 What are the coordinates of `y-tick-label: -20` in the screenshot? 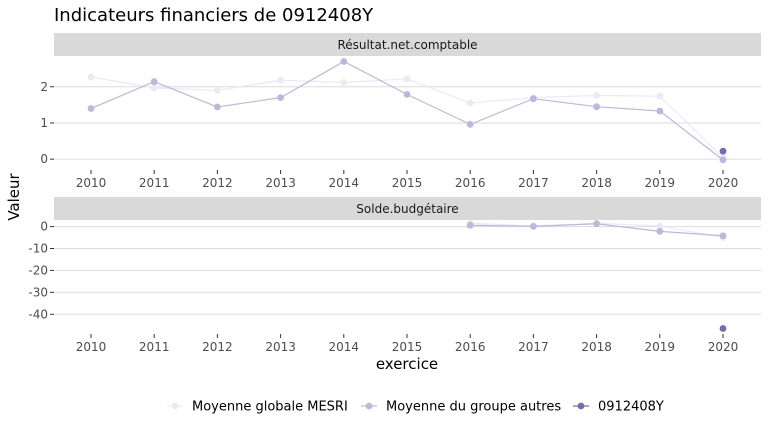 It's located at (38, 270).